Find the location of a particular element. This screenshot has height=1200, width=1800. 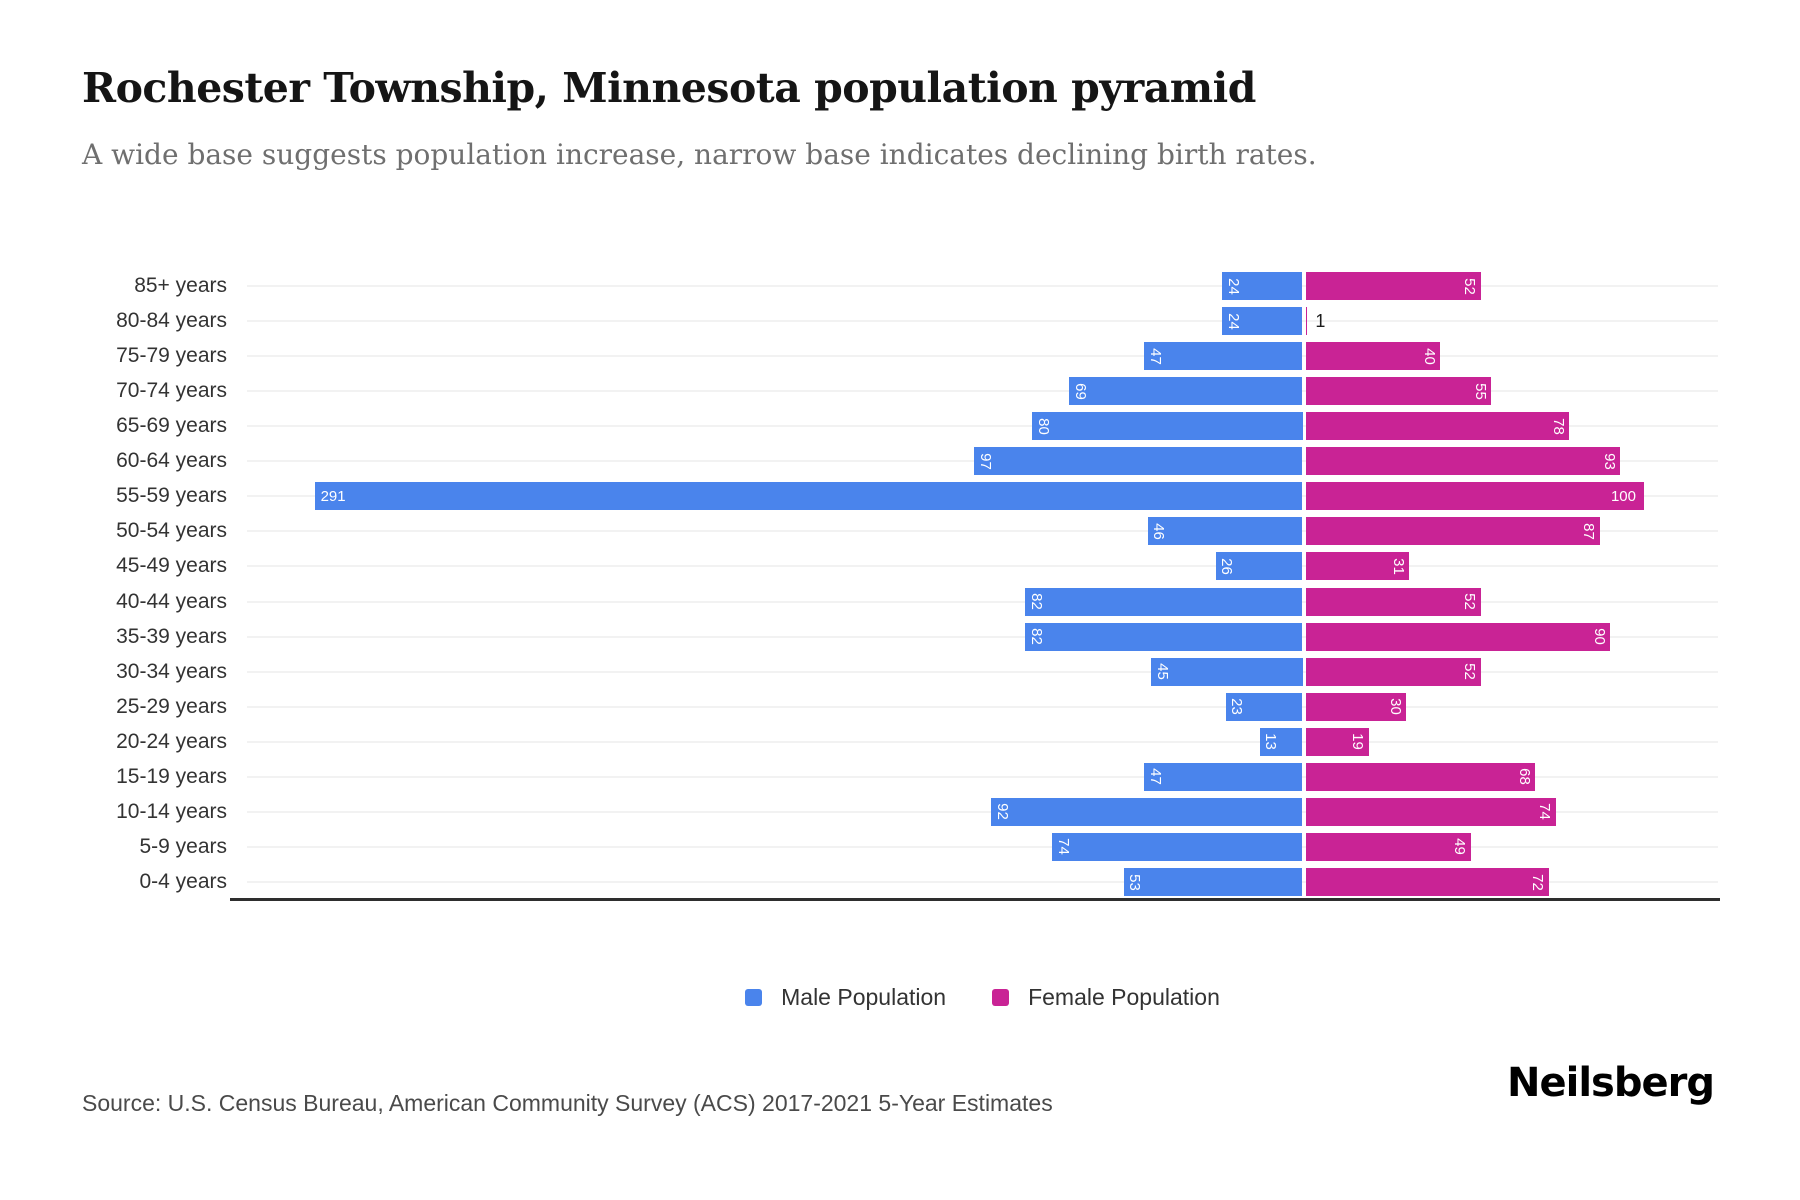

age-axis-label: 65-69 years is located at coordinates (171, 426).